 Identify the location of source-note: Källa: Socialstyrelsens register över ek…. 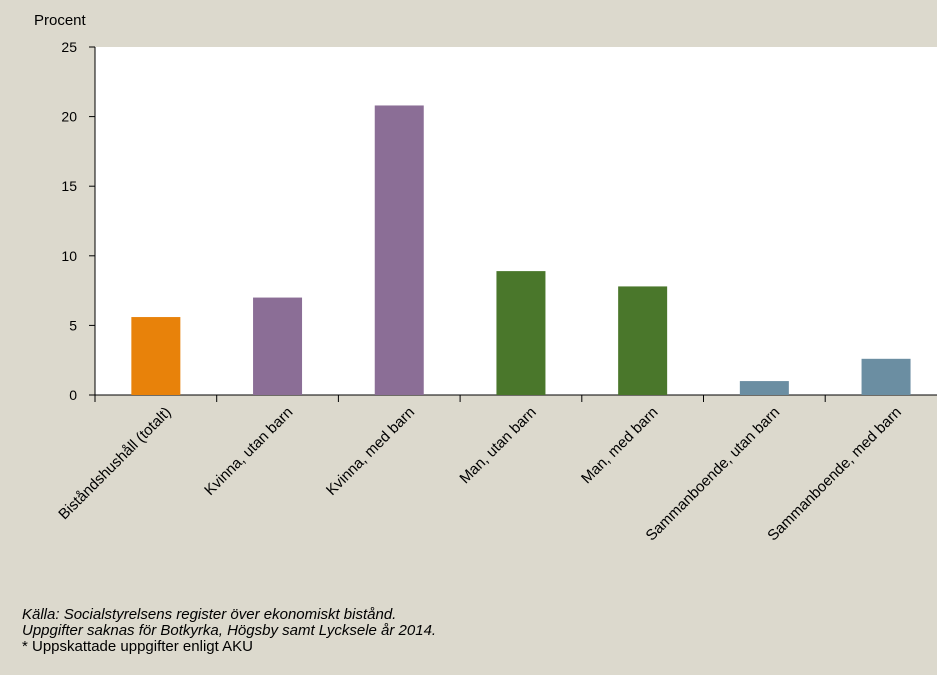
(209, 614).